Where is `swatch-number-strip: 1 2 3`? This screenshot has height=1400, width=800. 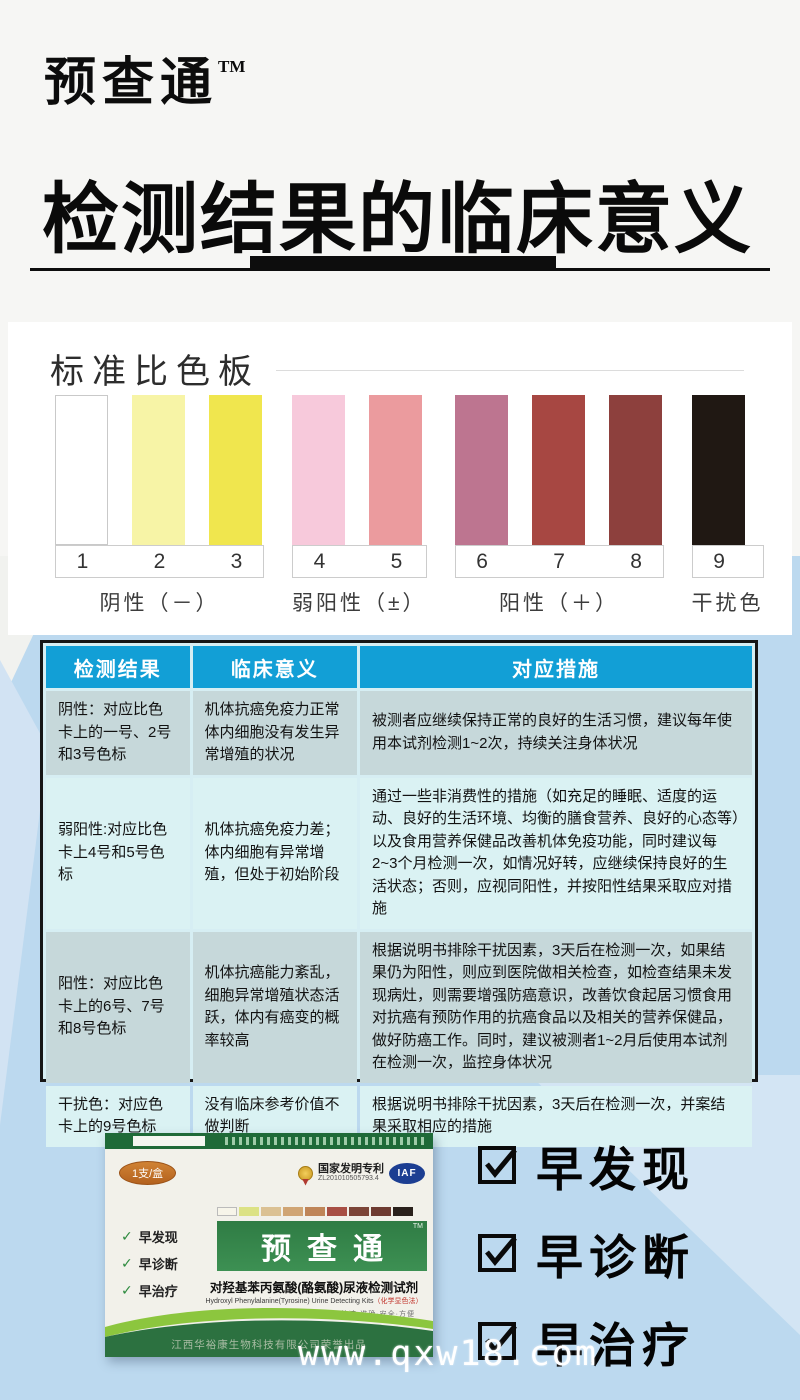
swatch-number-strip: 1 2 3 is located at coordinates (159, 561).